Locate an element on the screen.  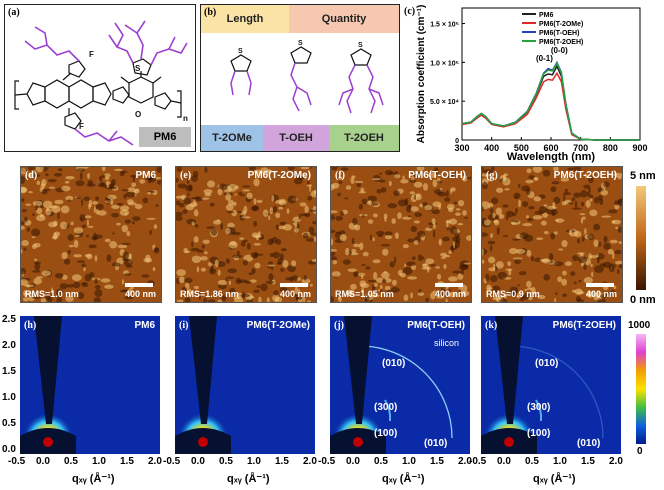
afm-panel-label: (d) is located at coordinates (31, 175).